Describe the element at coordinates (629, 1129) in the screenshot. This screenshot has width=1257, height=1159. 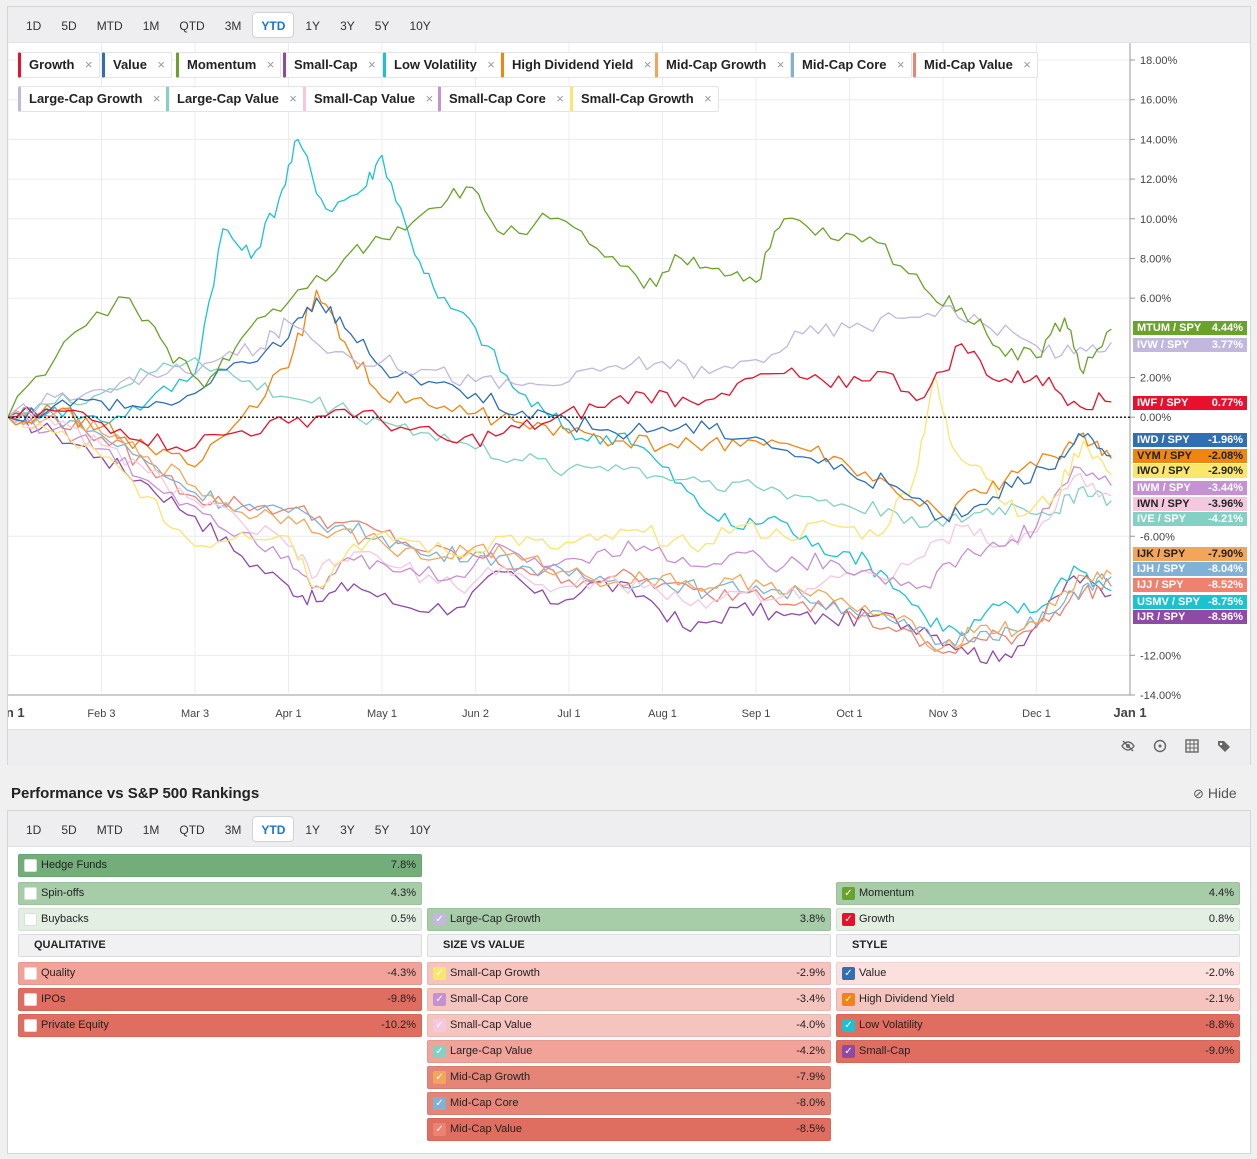
I see `ranking-row: ✓ Mid-Cap Value -8.5%` at that location.